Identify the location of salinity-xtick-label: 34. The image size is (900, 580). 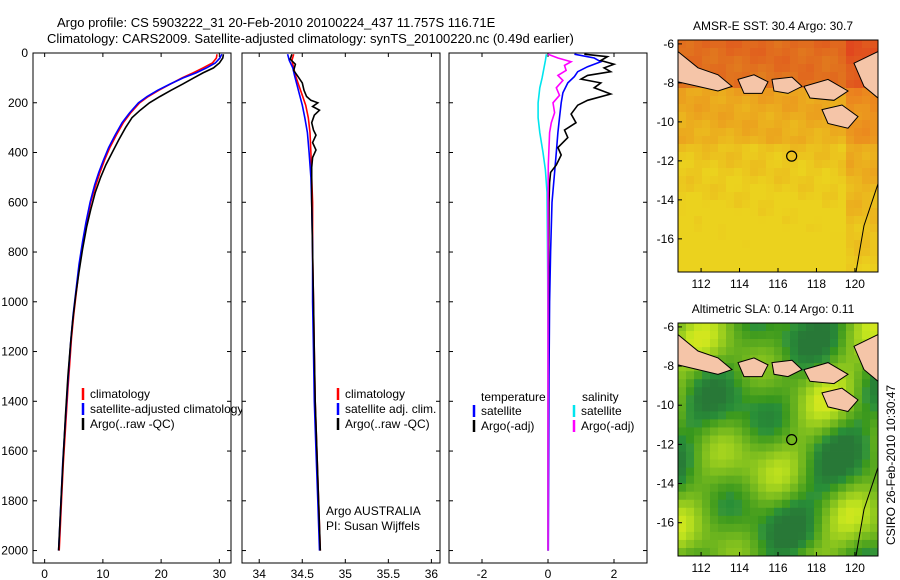
(260, 573).